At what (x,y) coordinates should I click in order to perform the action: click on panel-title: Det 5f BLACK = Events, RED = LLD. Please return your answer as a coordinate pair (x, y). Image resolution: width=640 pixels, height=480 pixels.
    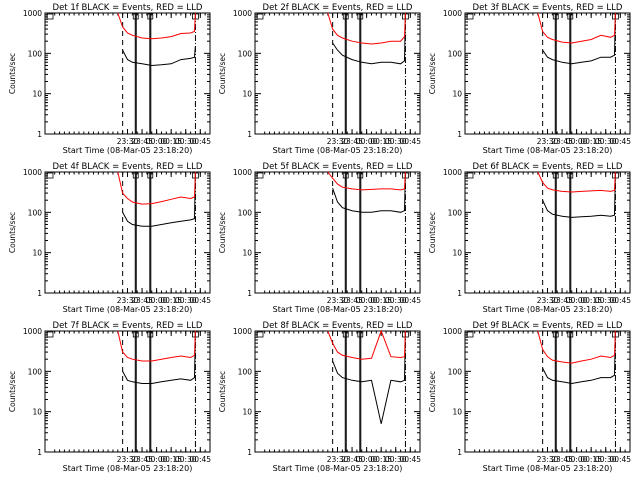
    Looking at the image, I should click on (338, 167).